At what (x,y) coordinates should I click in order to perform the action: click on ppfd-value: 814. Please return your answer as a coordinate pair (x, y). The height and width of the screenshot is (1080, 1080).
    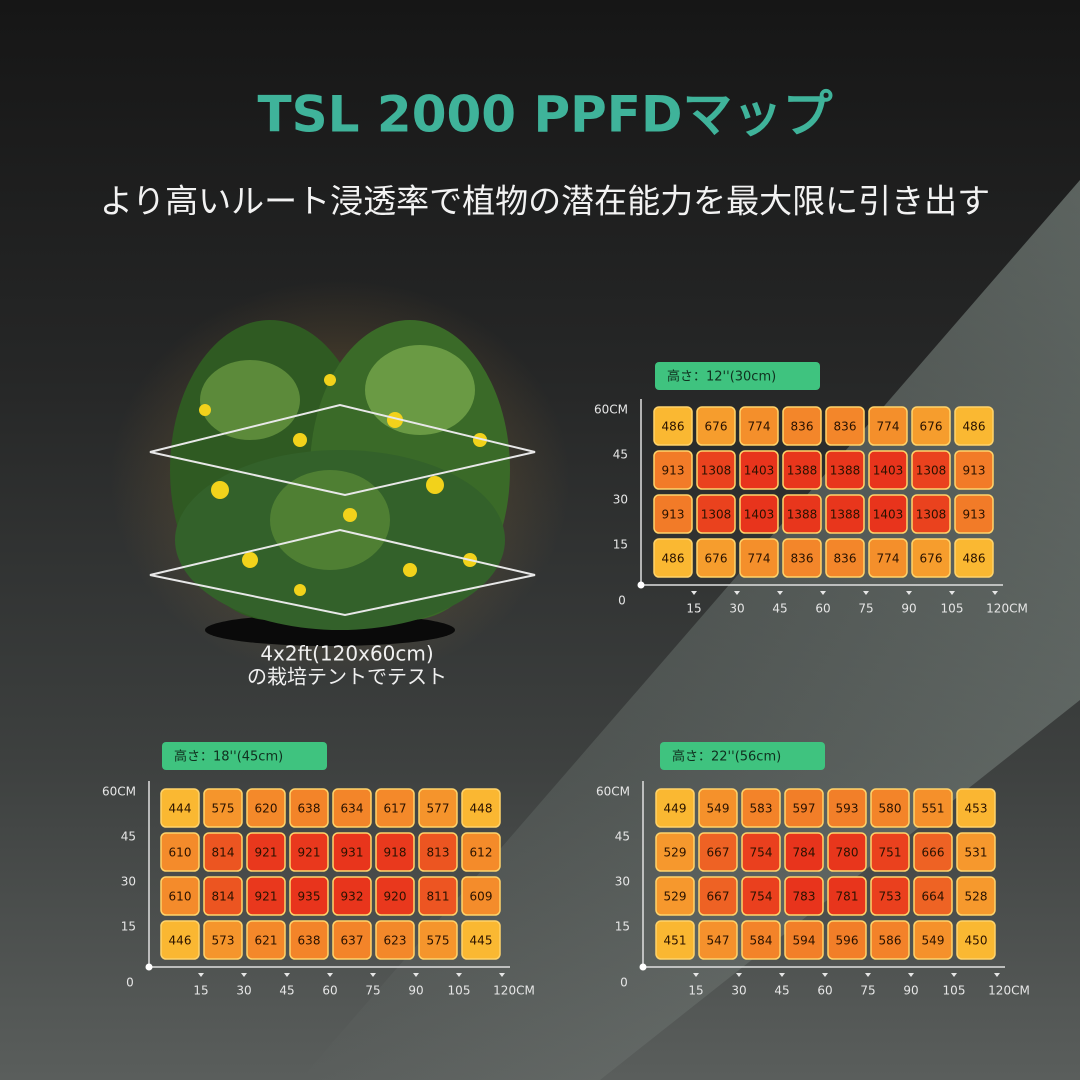
    Looking at the image, I should click on (223, 897).